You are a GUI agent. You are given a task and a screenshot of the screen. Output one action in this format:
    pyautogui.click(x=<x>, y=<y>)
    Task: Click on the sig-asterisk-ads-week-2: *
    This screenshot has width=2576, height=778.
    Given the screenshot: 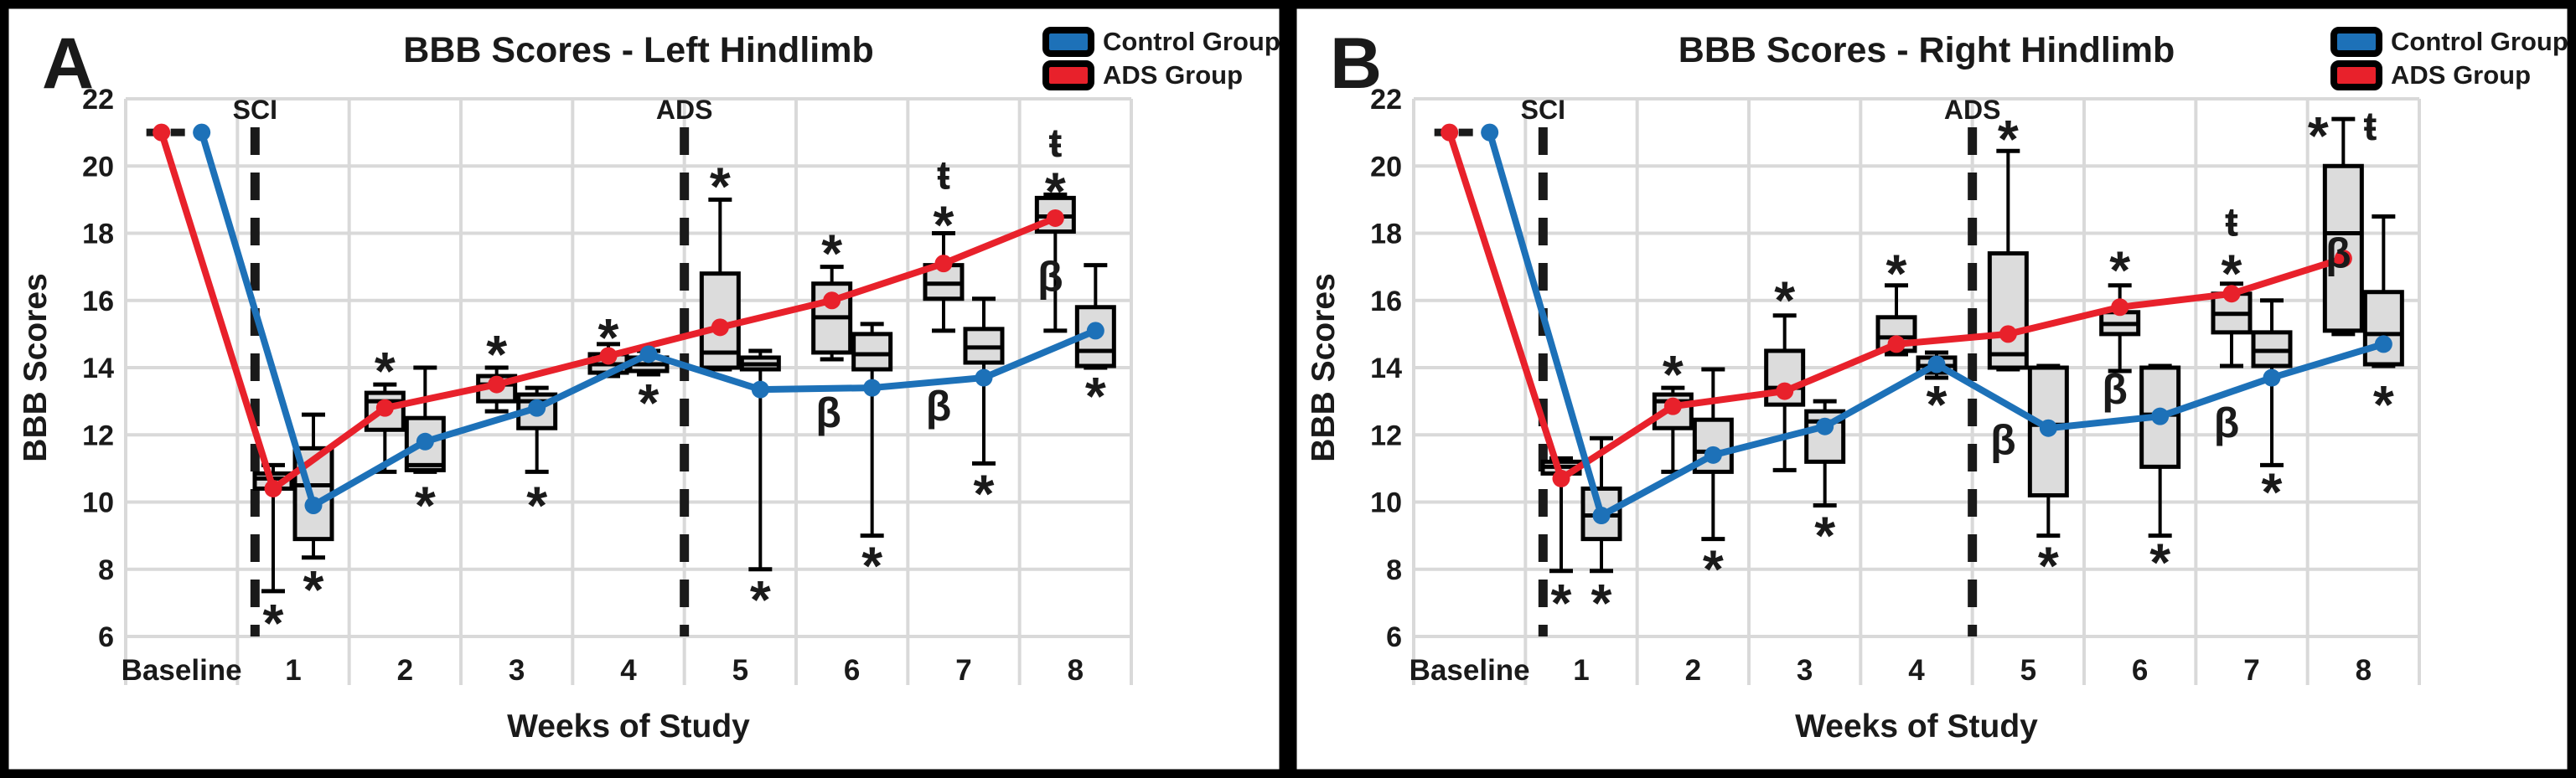 What is the action you would take?
    pyautogui.click(x=385, y=371)
    